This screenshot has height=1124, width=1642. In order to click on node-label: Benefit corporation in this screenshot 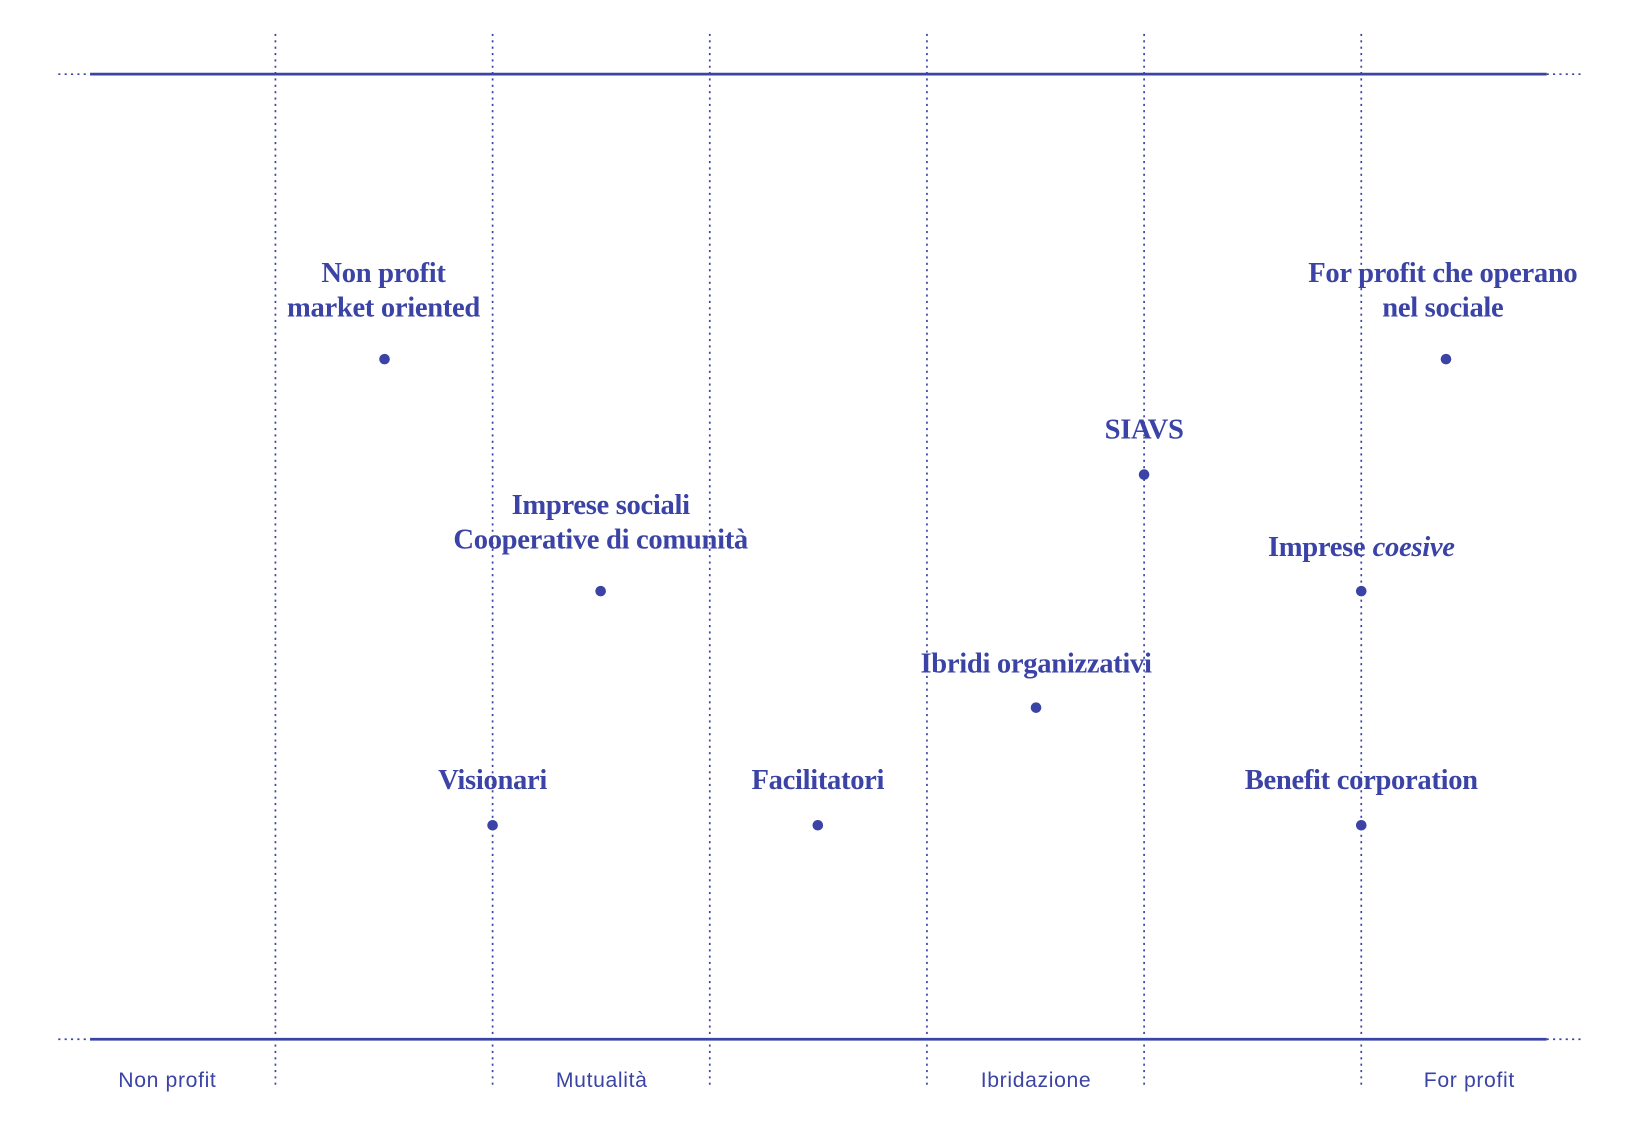, I will do `click(1361, 780)`.